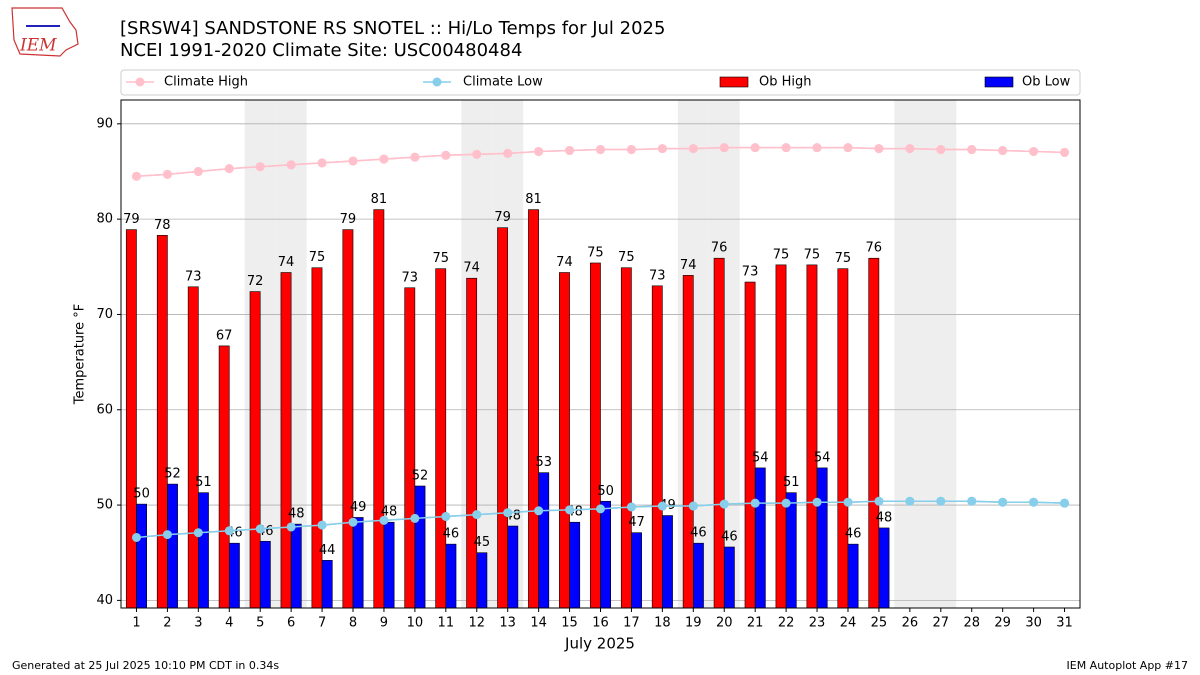  What do you see at coordinates (600, 82) in the screenshot?
I see `legend-box` at bounding box center [600, 82].